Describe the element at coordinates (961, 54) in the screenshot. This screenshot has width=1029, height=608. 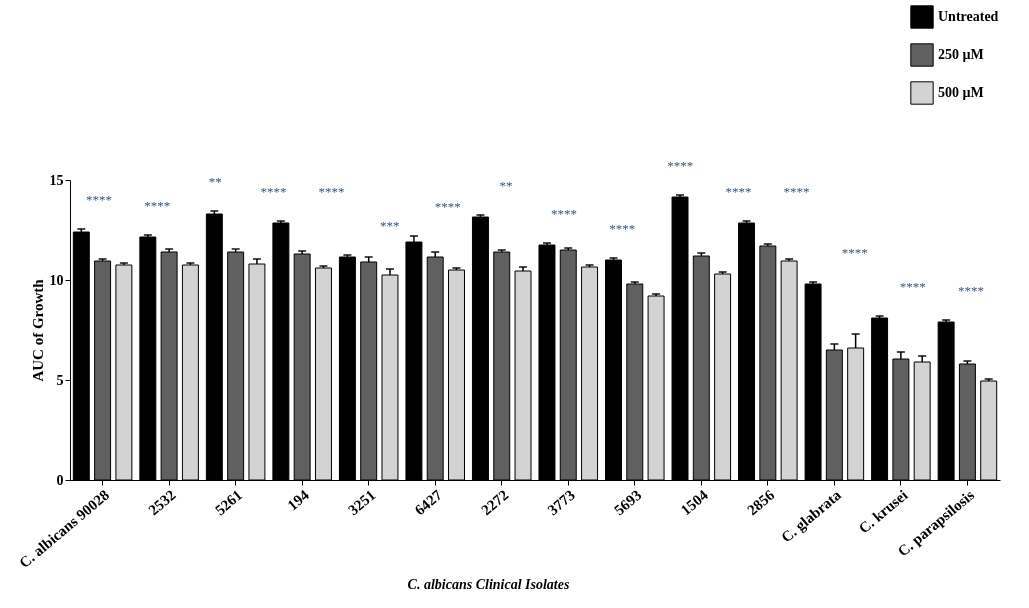
I see `legend-label: 250 µM` at that location.